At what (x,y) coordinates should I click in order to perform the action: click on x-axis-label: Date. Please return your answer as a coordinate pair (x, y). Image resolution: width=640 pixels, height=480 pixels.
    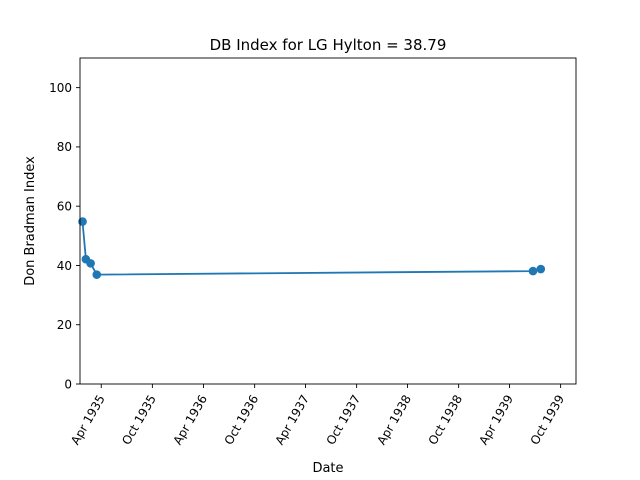
    Looking at the image, I should click on (327, 468).